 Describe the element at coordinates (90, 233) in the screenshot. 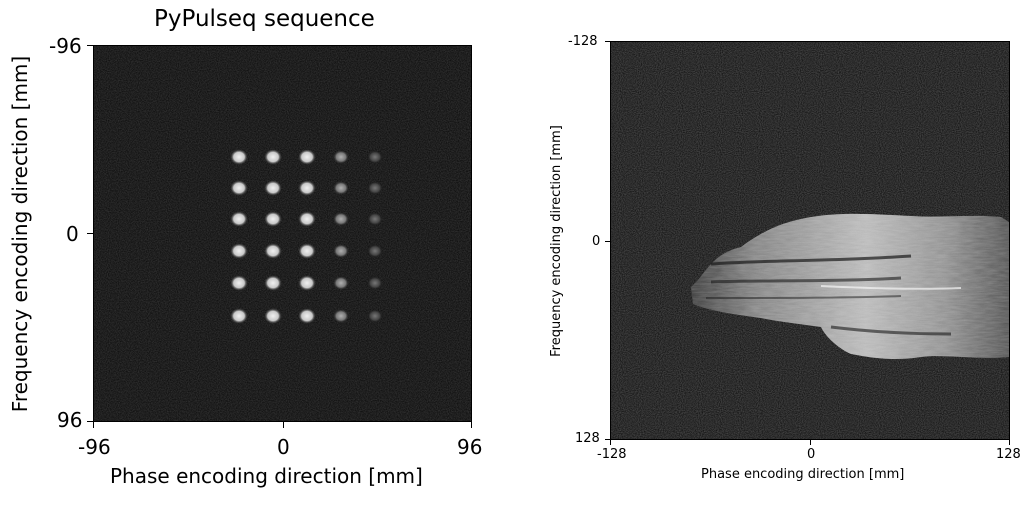

I see `left-ytick-mark-mid` at that location.